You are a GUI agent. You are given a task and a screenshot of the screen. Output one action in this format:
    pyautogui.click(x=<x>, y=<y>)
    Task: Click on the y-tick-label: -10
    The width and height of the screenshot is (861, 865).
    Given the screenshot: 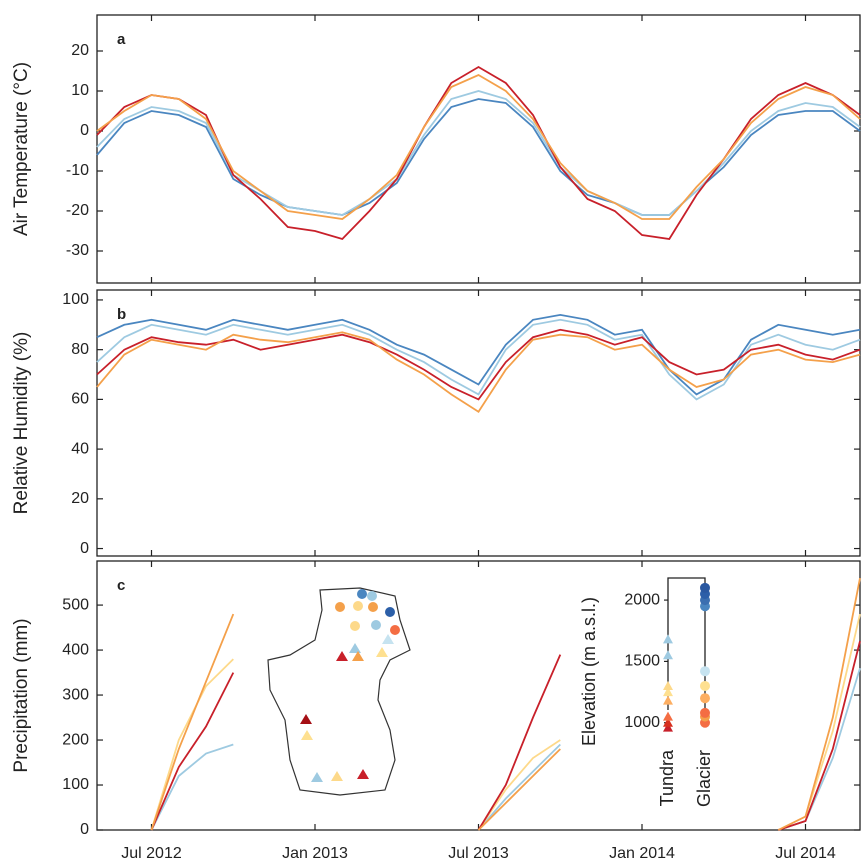 What is the action you would take?
    pyautogui.click(x=77, y=170)
    